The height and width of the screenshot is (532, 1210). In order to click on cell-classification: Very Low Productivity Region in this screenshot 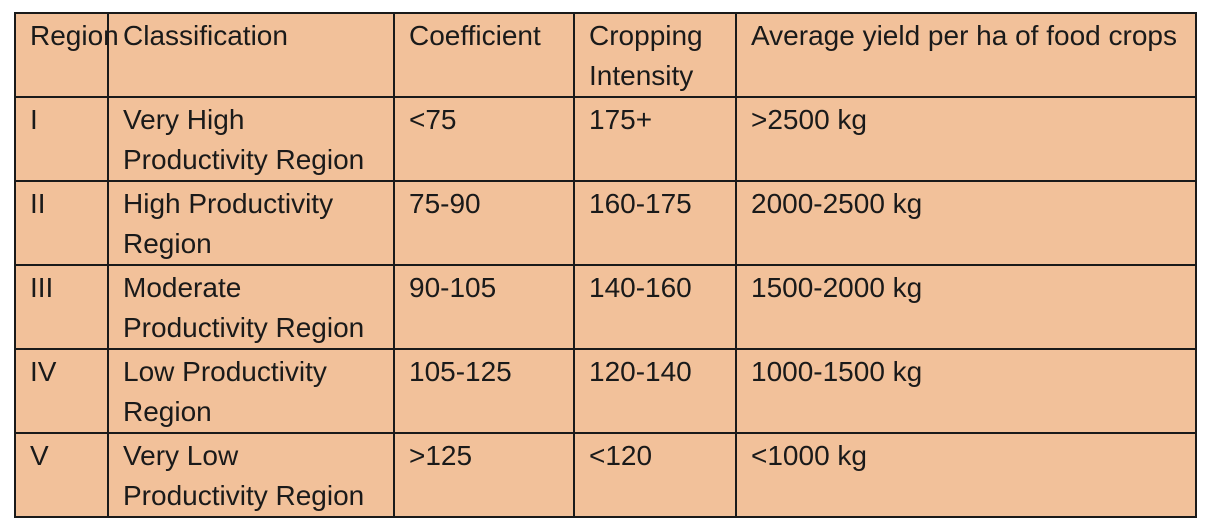, I will do `click(251, 475)`.